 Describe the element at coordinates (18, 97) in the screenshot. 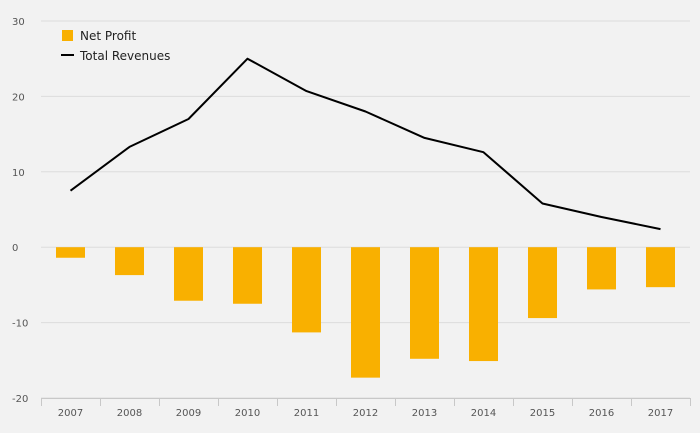

I see `y-tick-label: 20` at that location.